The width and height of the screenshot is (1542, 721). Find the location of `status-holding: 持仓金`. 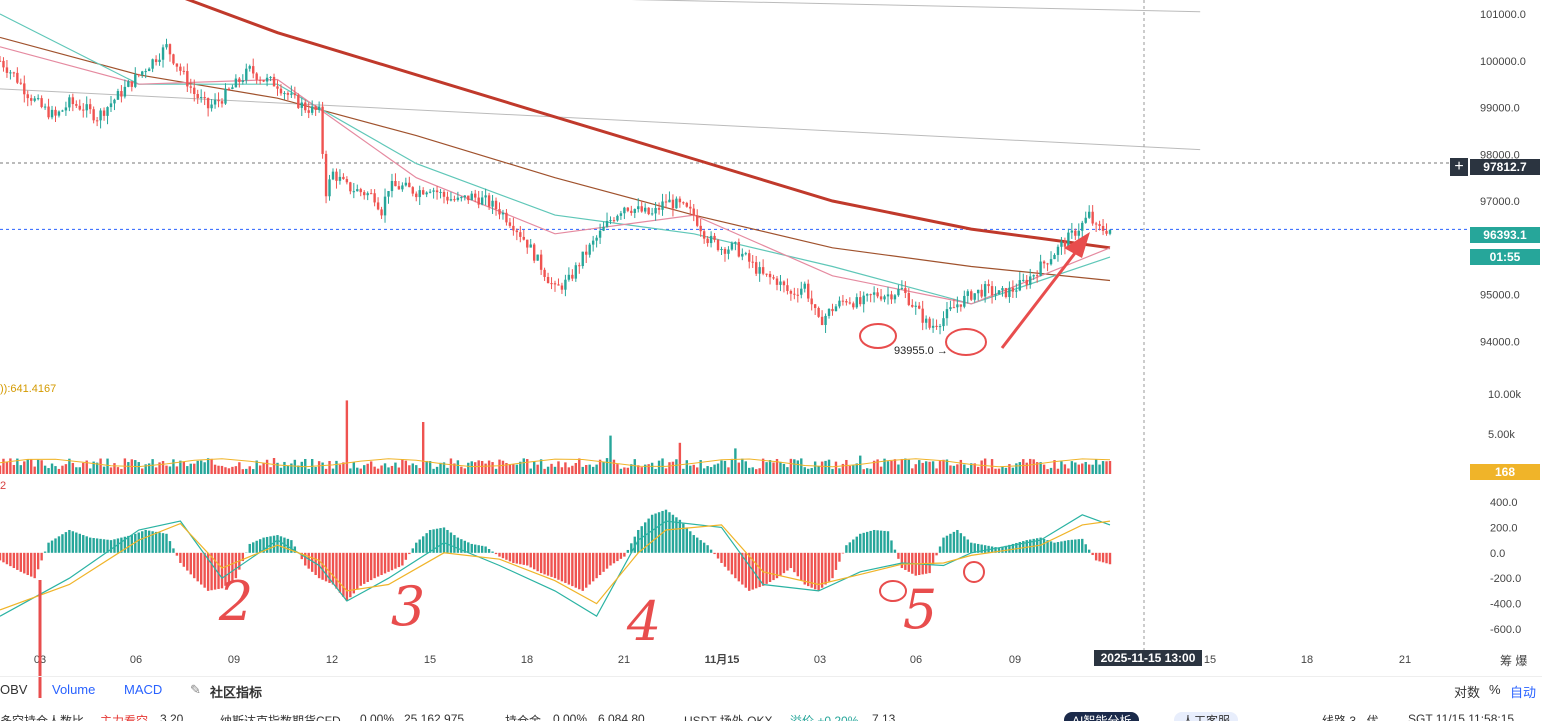

status-holding: 持仓金 is located at coordinates (523, 717).